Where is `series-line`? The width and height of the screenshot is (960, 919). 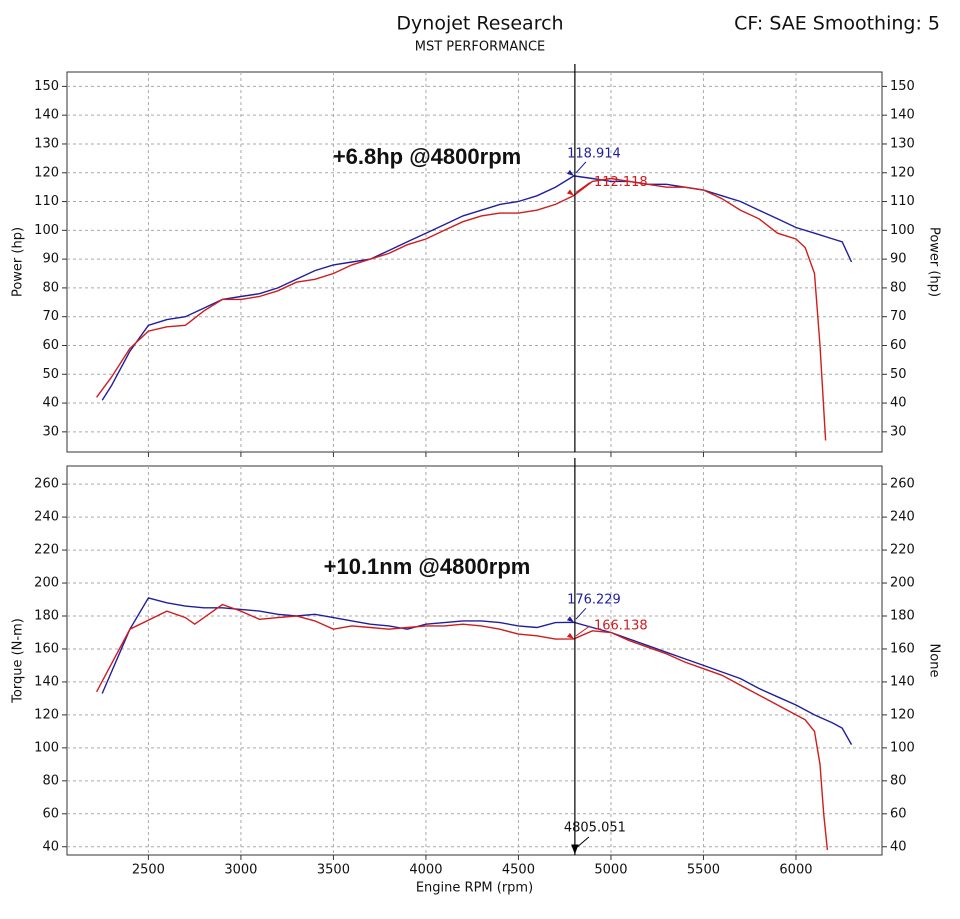
series-line is located at coordinates (477, 671).